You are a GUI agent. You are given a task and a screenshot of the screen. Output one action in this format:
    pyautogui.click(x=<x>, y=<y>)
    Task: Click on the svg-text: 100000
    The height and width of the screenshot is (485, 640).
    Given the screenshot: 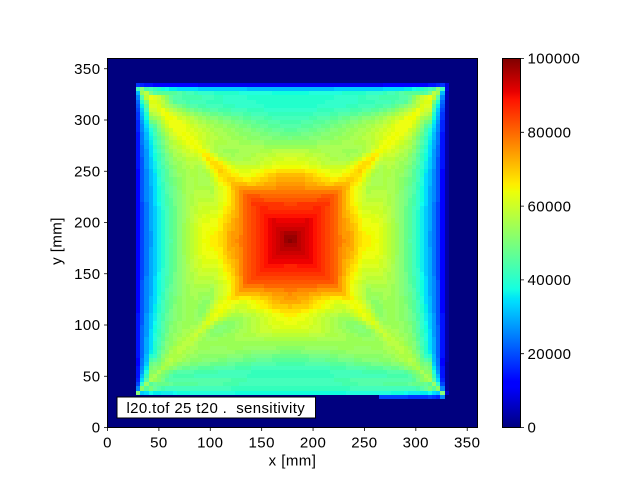 What is the action you would take?
    pyautogui.click(x=554, y=59)
    